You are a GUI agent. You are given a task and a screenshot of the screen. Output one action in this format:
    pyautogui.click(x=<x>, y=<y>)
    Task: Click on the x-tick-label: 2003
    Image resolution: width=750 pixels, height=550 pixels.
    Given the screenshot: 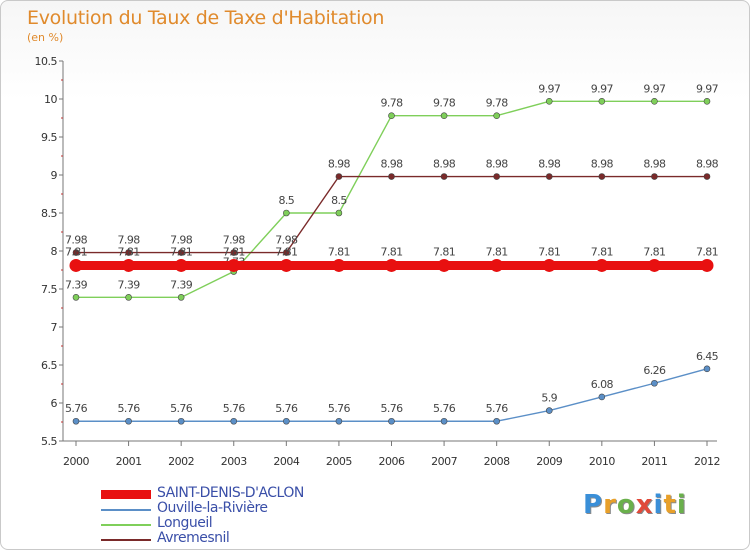 What is the action you would take?
    pyautogui.click(x=234, y=461)
    